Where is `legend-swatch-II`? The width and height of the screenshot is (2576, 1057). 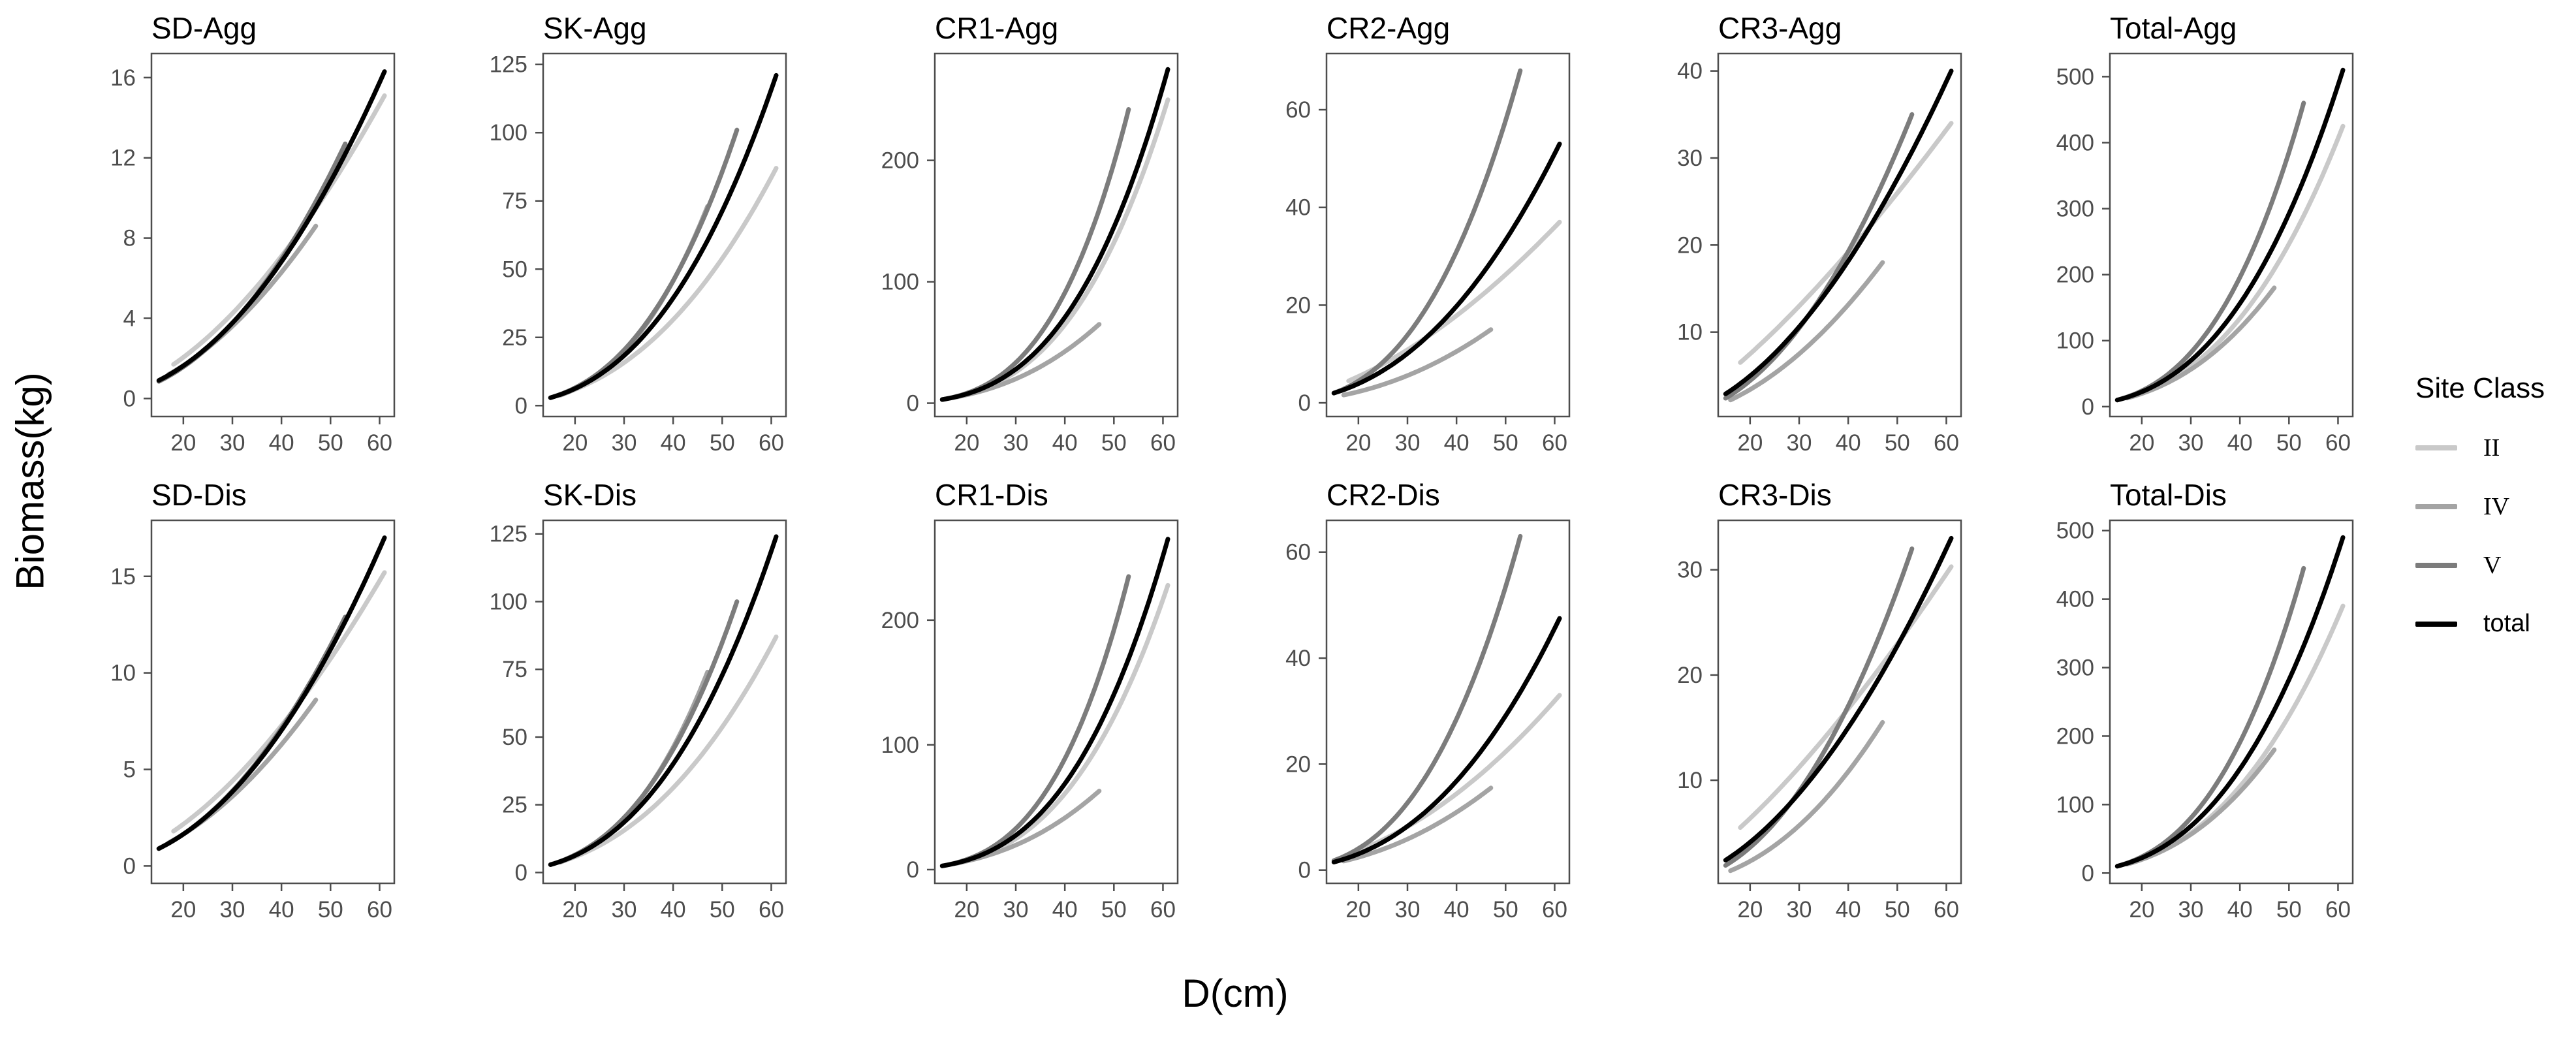 legend-swatch-II is located at coordinates (2436, 448).